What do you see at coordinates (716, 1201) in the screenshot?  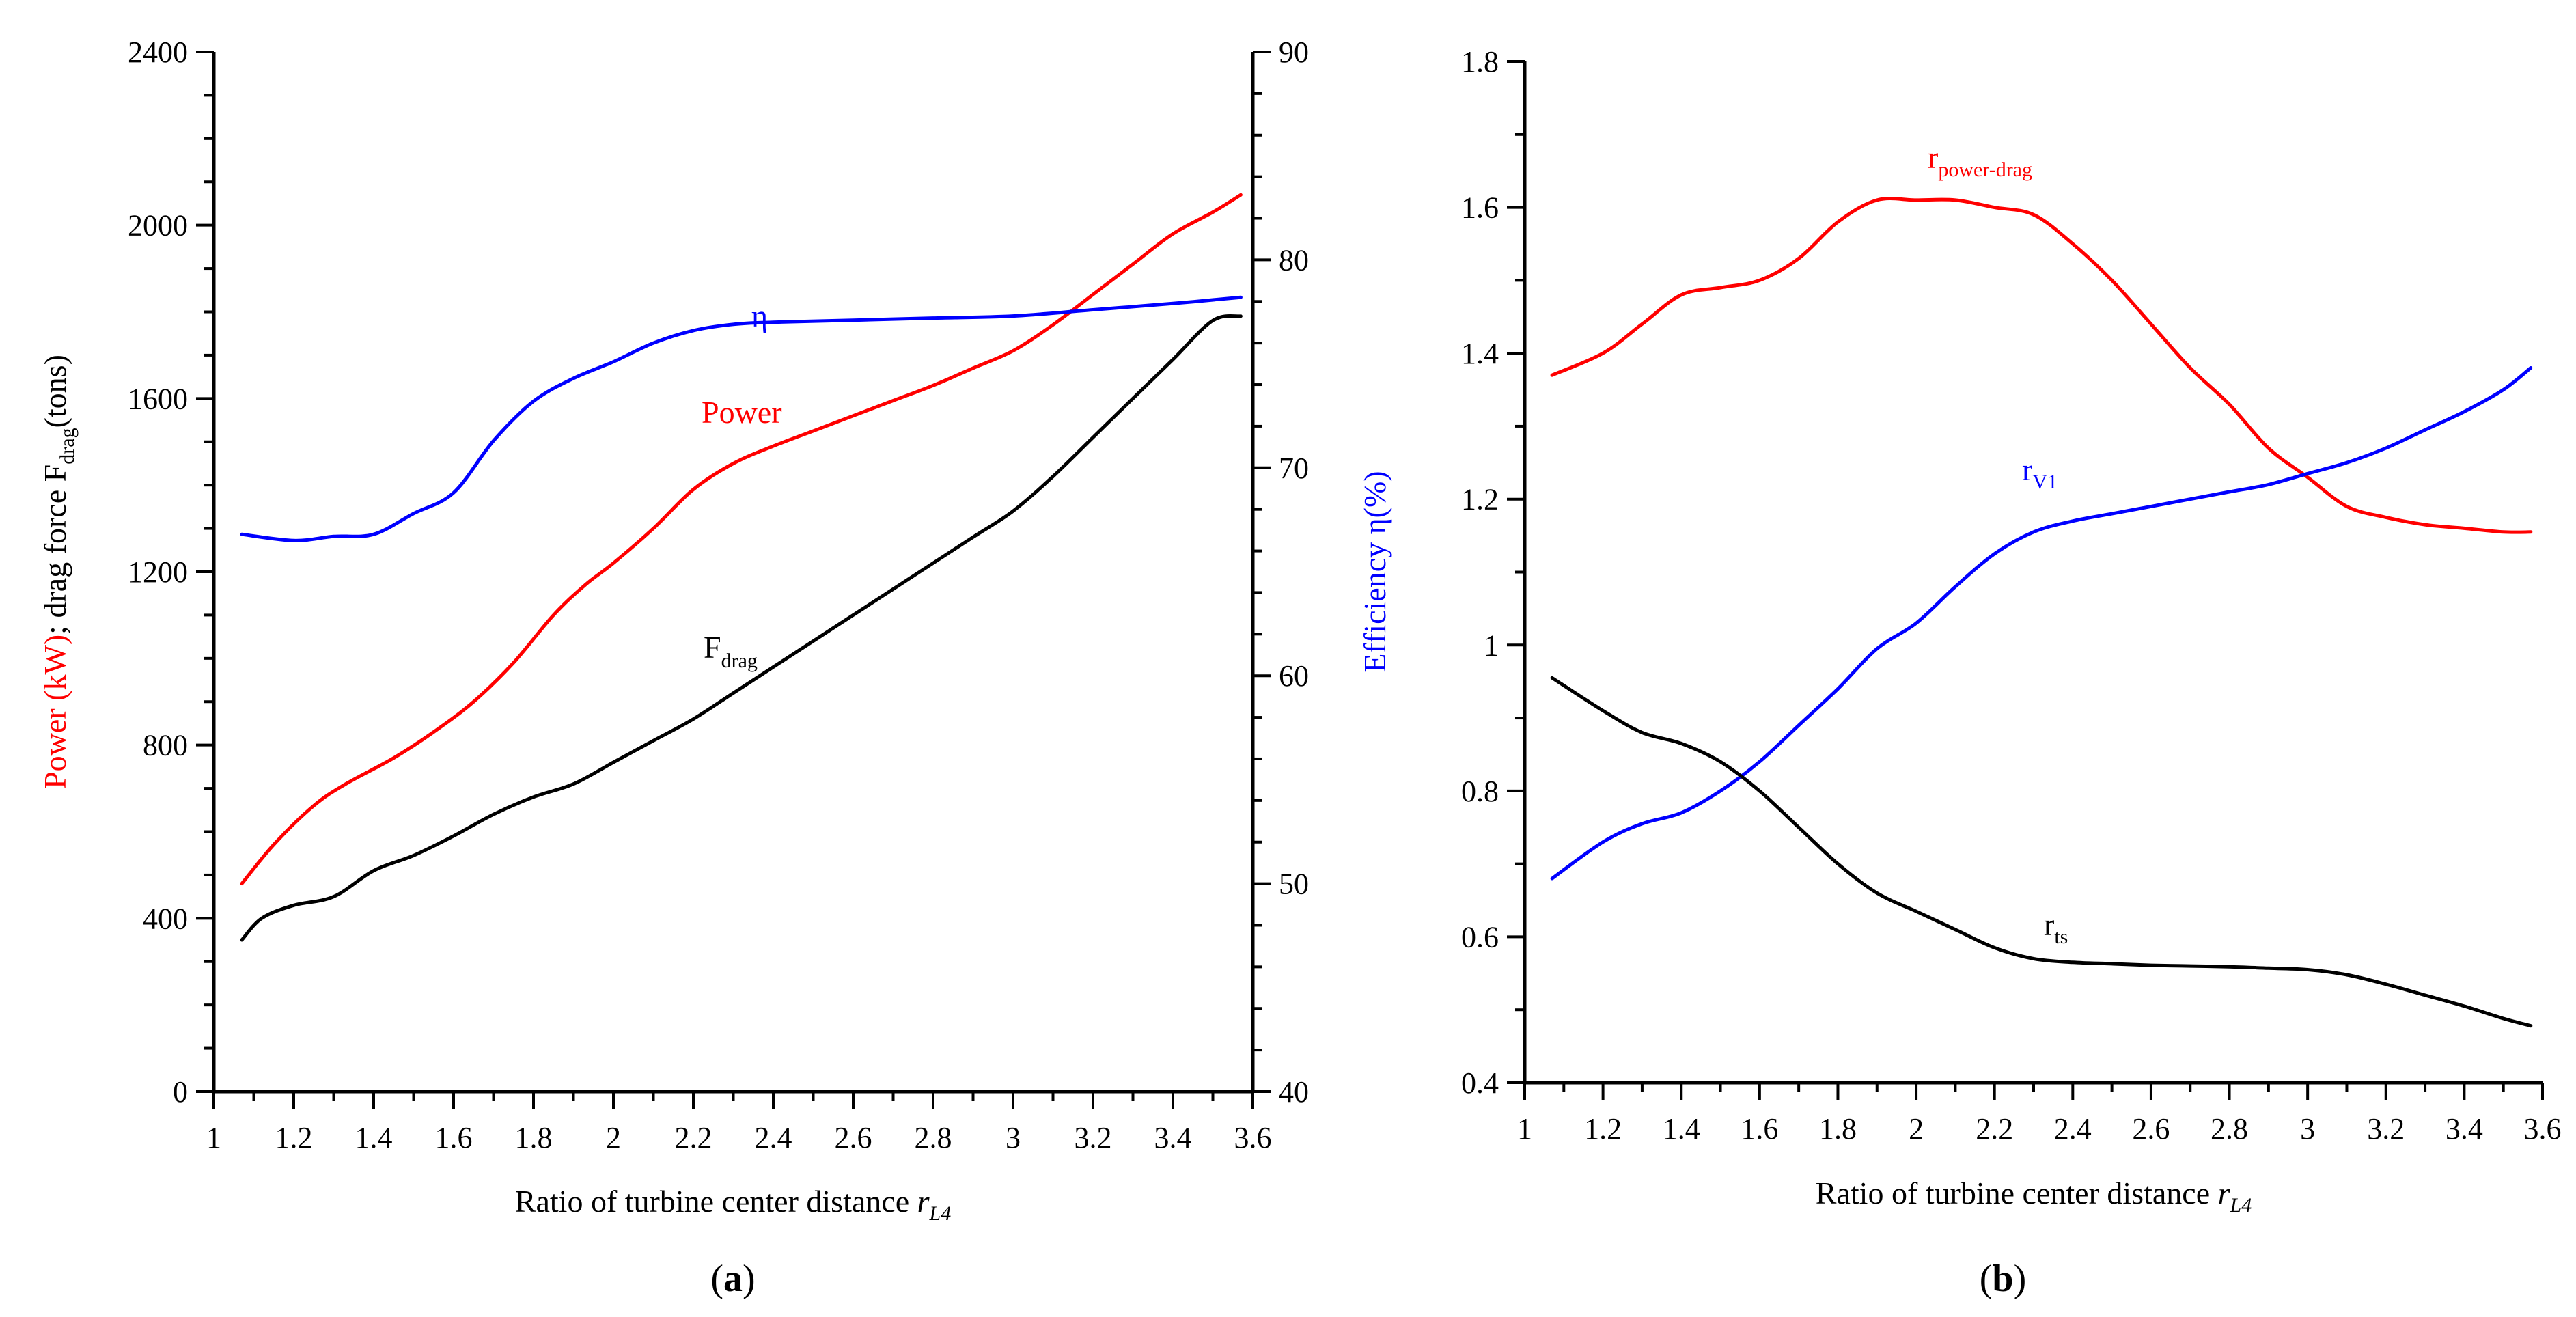 I see `panel-a-x-title-text: Ratio of turbine center distance` at bounding box center [716, 1201].